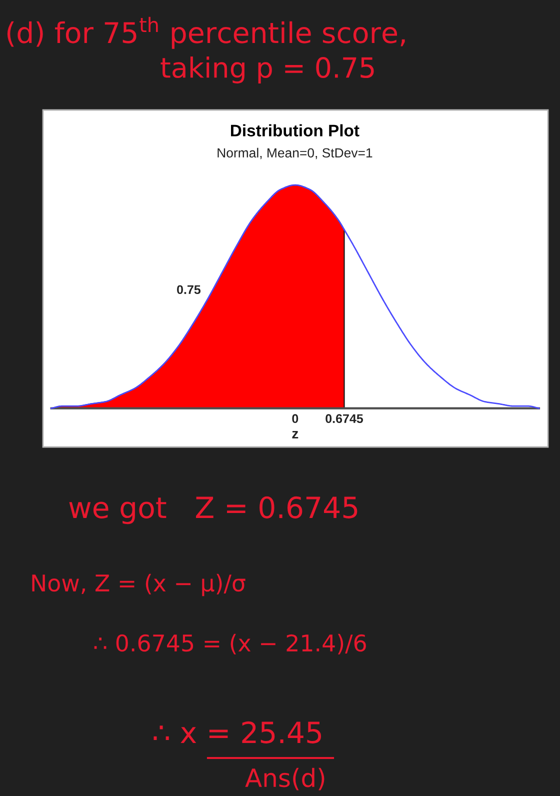 The height and width of the screenshot is (796, 560). Describe the element at coordinates (238, 732) in the screenshot. I see `text: ∴ x = 25.45` at that location.